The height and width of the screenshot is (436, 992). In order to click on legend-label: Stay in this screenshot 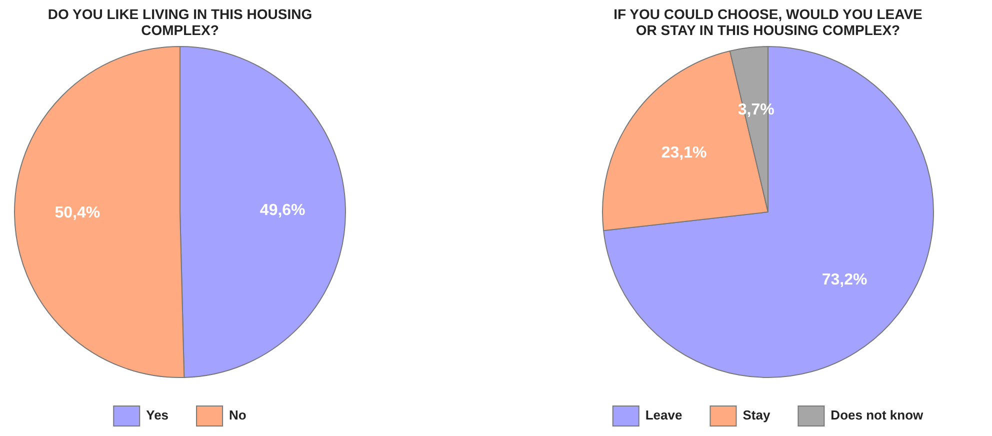, I will do `click(756, 415)`.